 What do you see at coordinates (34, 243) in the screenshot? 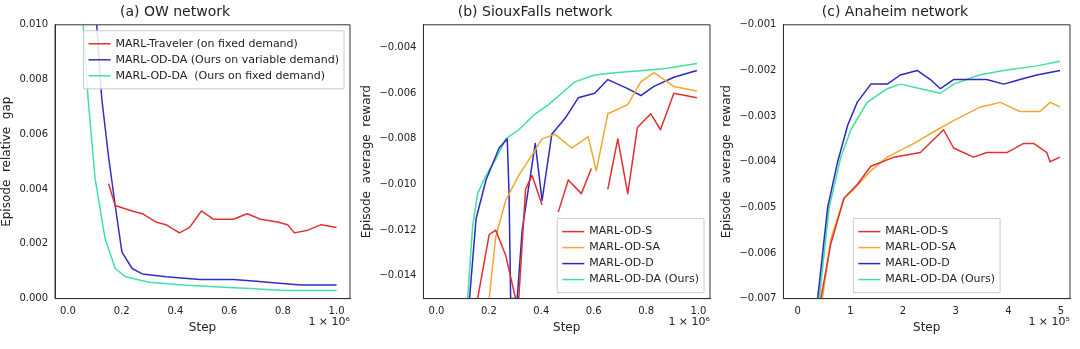
I see `y-tick-label: 0.002` at bounding box center [34, 243].